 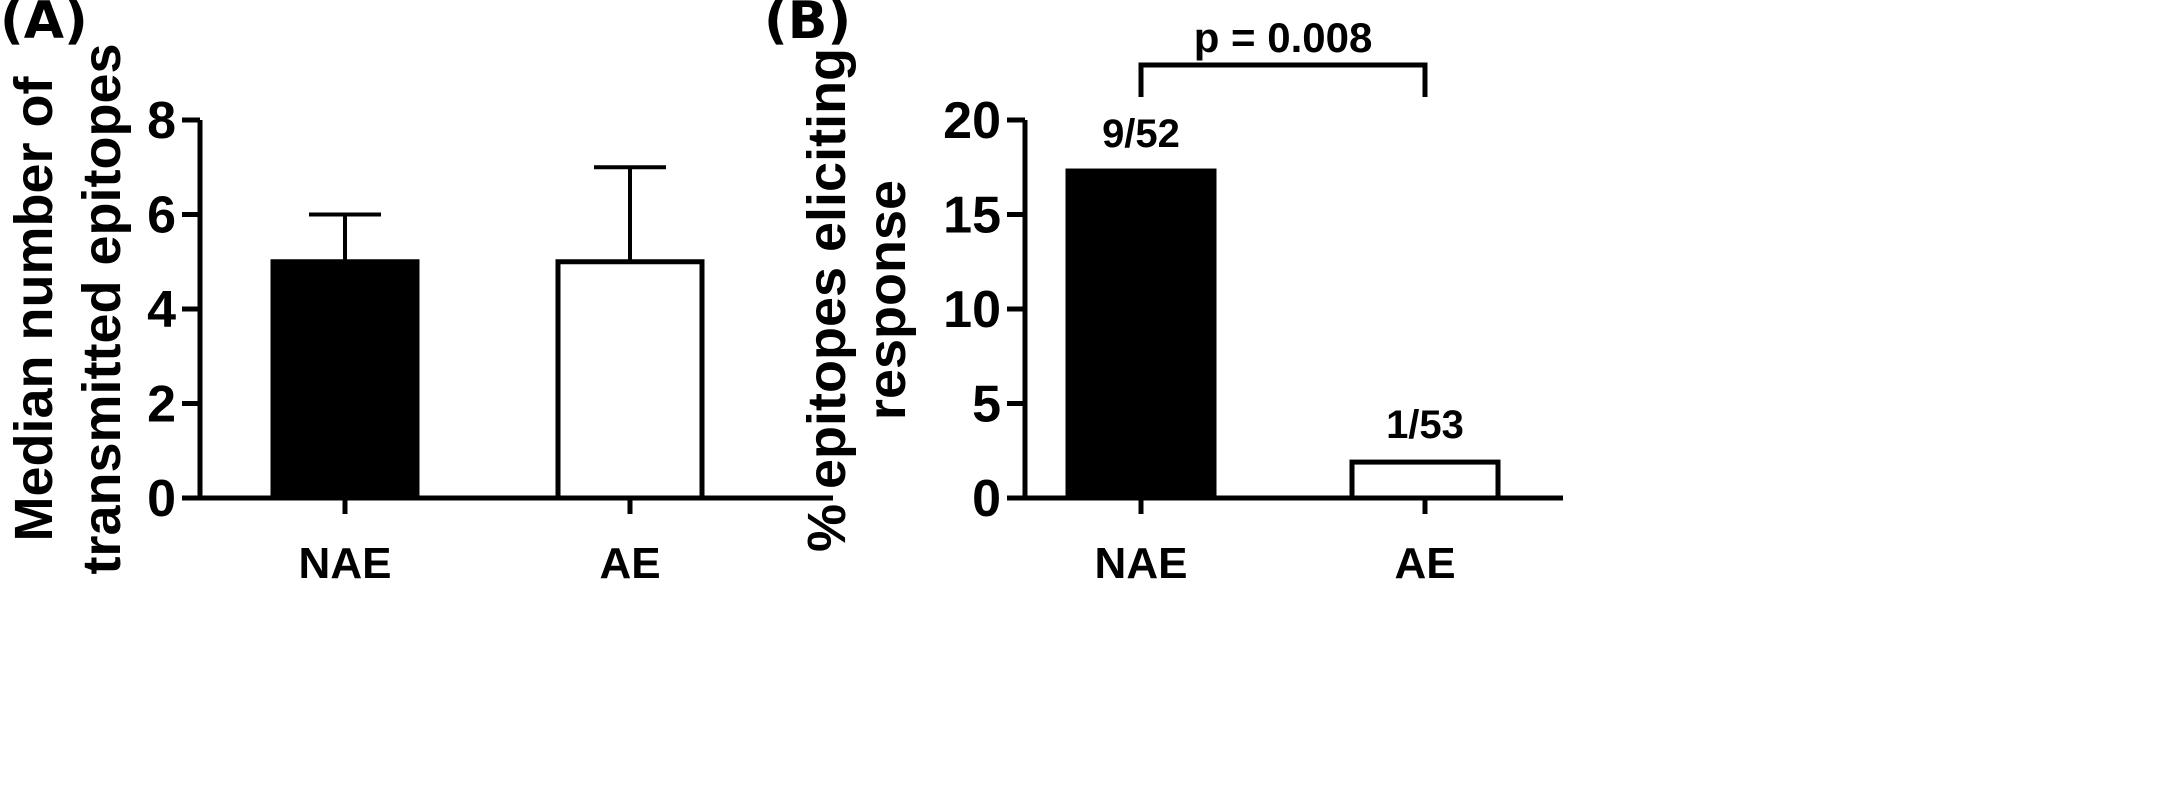 What do you see at coordinates (1283, 37) in the screenshot?
I see `p-value-label: p = 0.008` at bounding box center [1283, 37].